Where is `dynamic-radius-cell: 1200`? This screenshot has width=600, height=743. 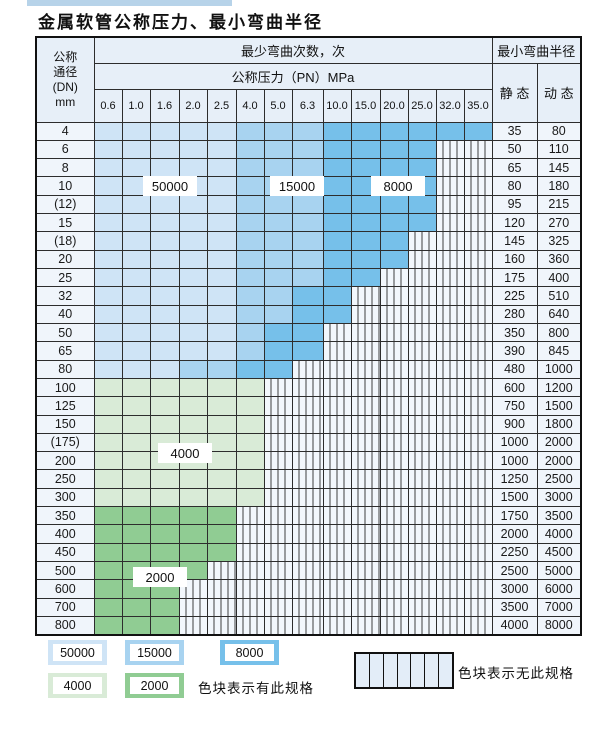
dynamic-radius-cell: 1200 is located at coordinates (559, 387).